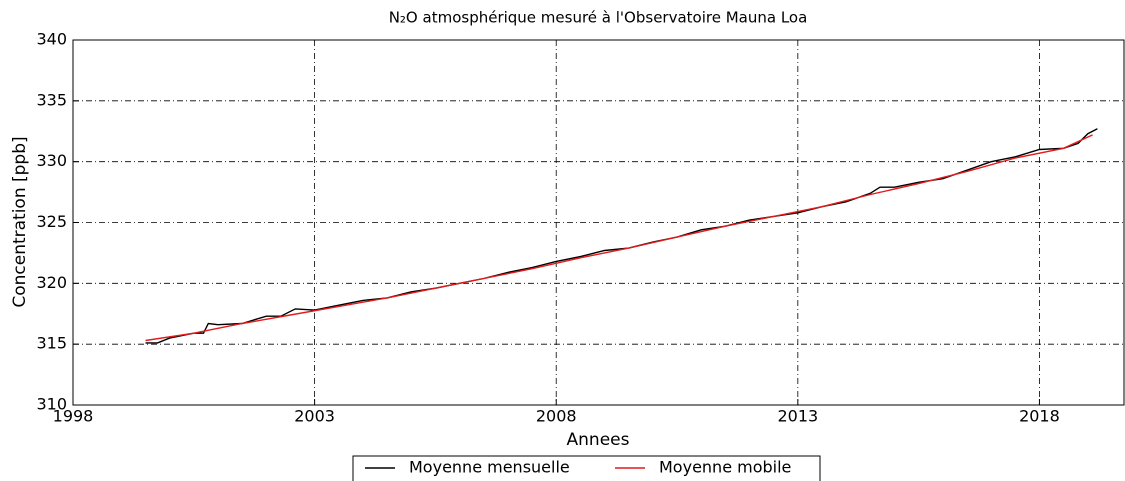 The image size is (1125, 481). What do you see at coordinates (51, 282) in the screenshot?
I see `y-tick-label: 320` at bounding box center [51, 282].